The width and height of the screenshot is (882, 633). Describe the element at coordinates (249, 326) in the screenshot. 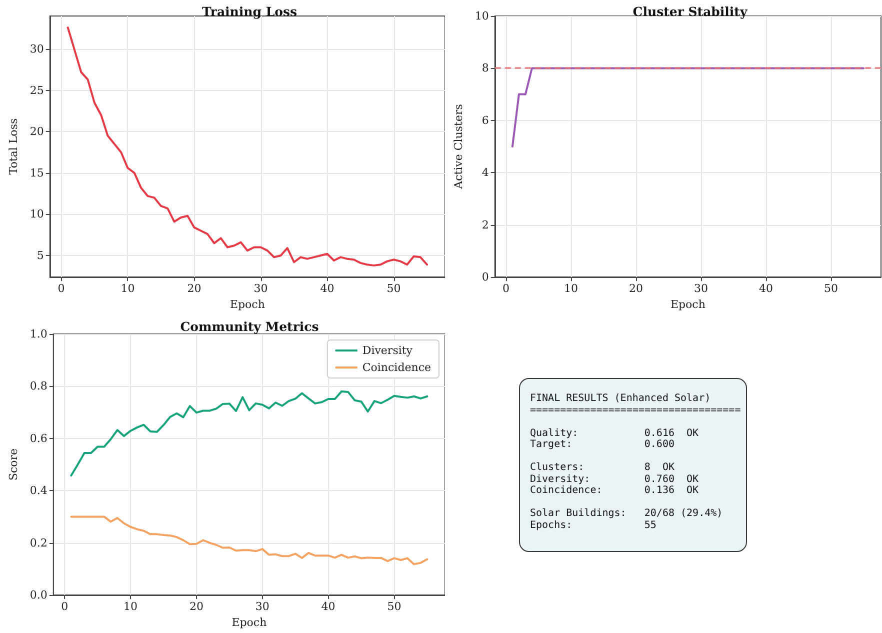

I see `chart-title: Community Metrics` at that location.